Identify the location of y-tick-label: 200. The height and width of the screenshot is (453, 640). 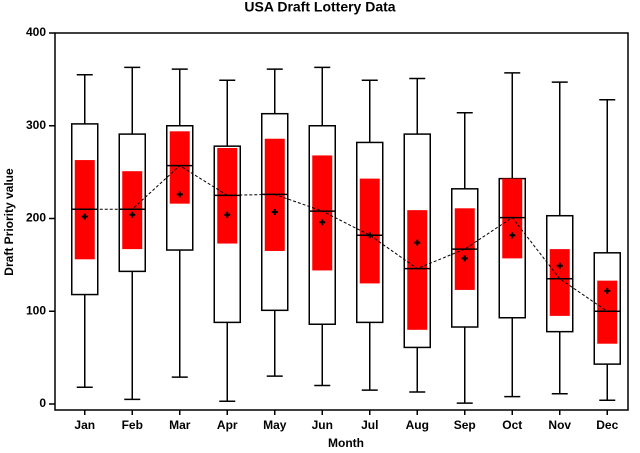
(36, 218).